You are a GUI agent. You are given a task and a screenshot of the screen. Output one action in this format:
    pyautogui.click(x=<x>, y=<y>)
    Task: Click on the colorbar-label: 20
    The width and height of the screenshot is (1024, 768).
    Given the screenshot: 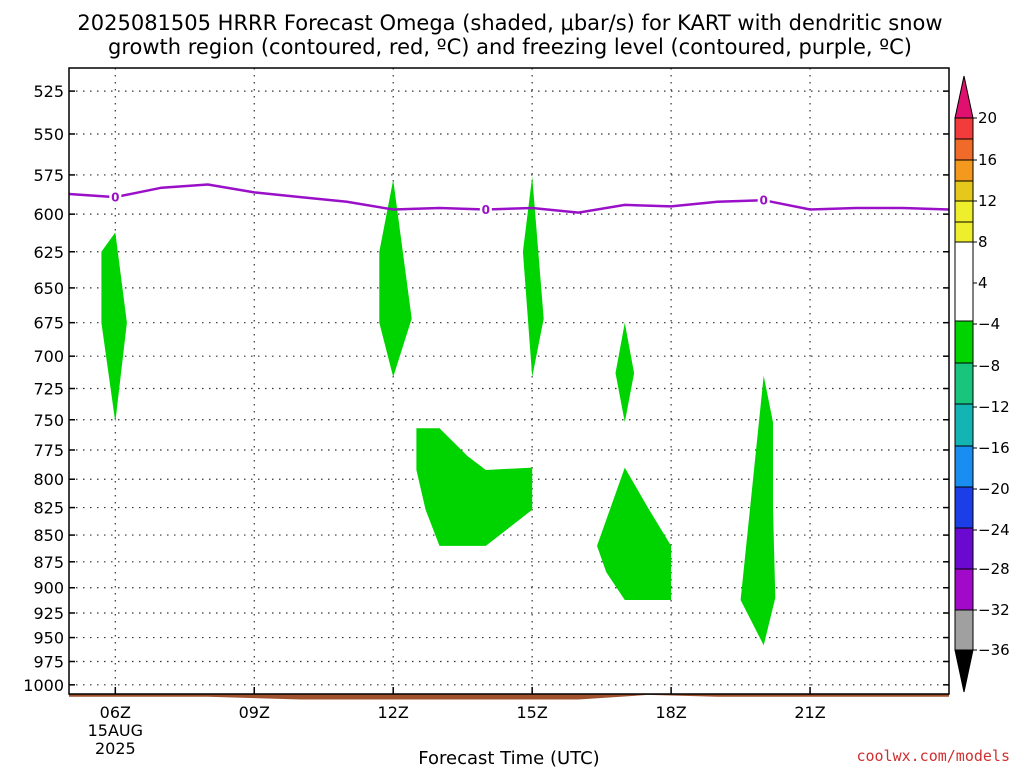 What is the action you would take?
    pyautogui.click(x=987, y=118)
    